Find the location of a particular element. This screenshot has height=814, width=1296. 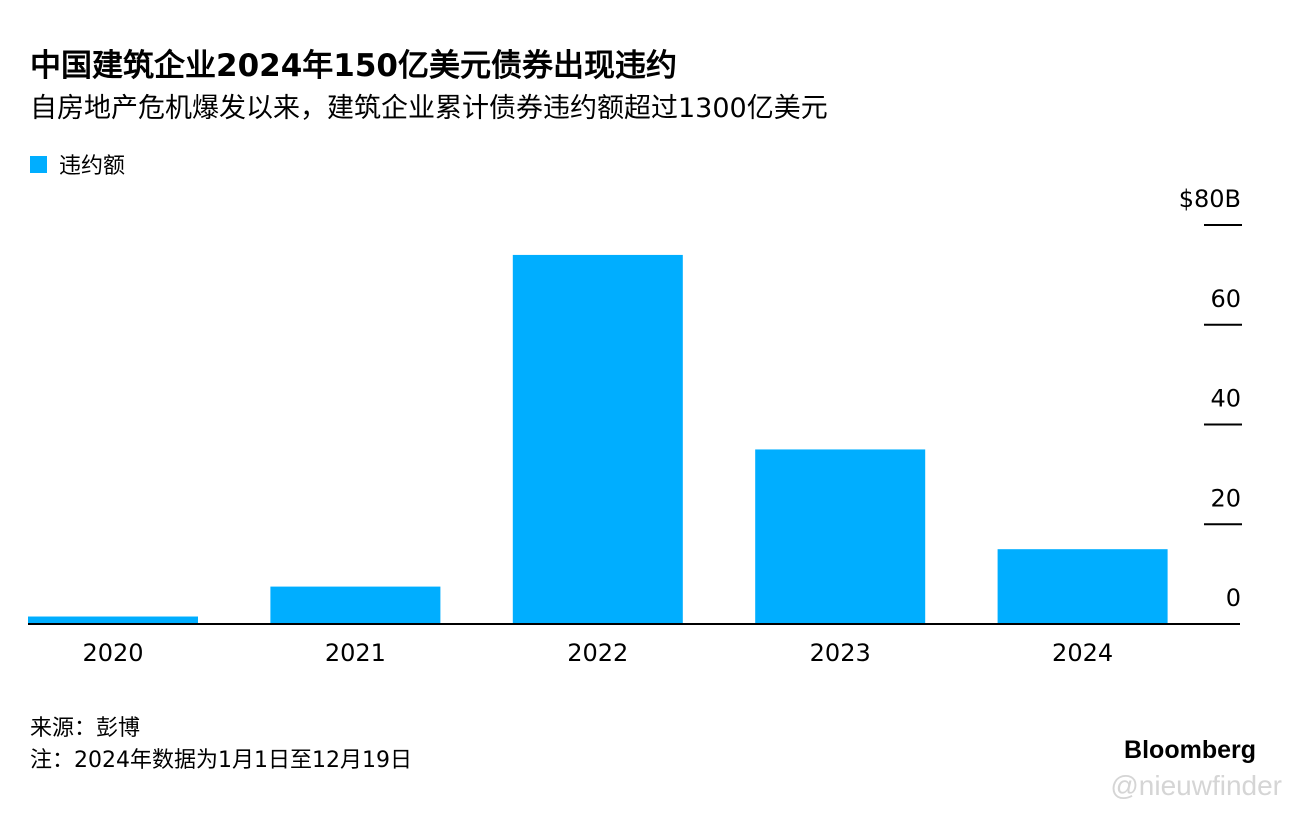

legend: 违约额 is located at coordinates (77, 164).